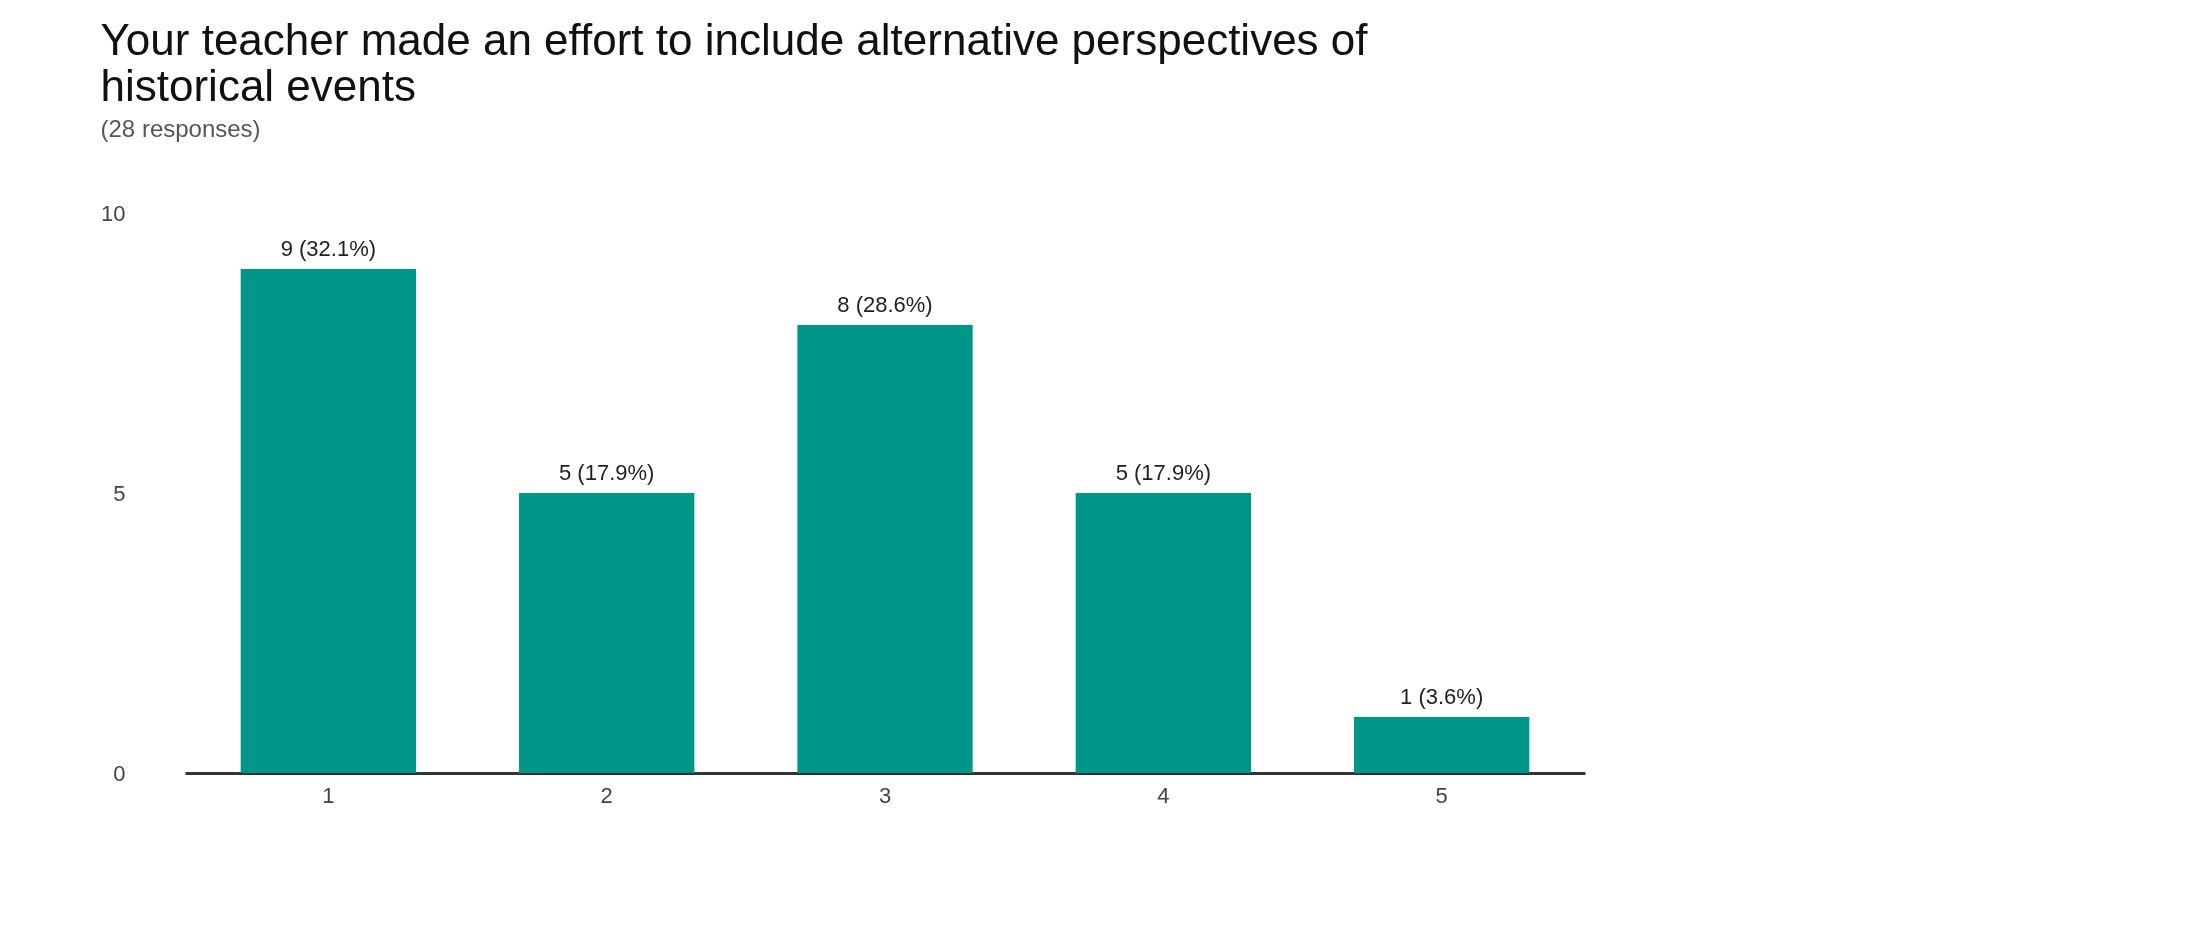 The width and height of the screenshot is (2187, 934). Describe the element at coordinates (328, 795) in the screenshot. I see `x-tick-label: 1` at that location.